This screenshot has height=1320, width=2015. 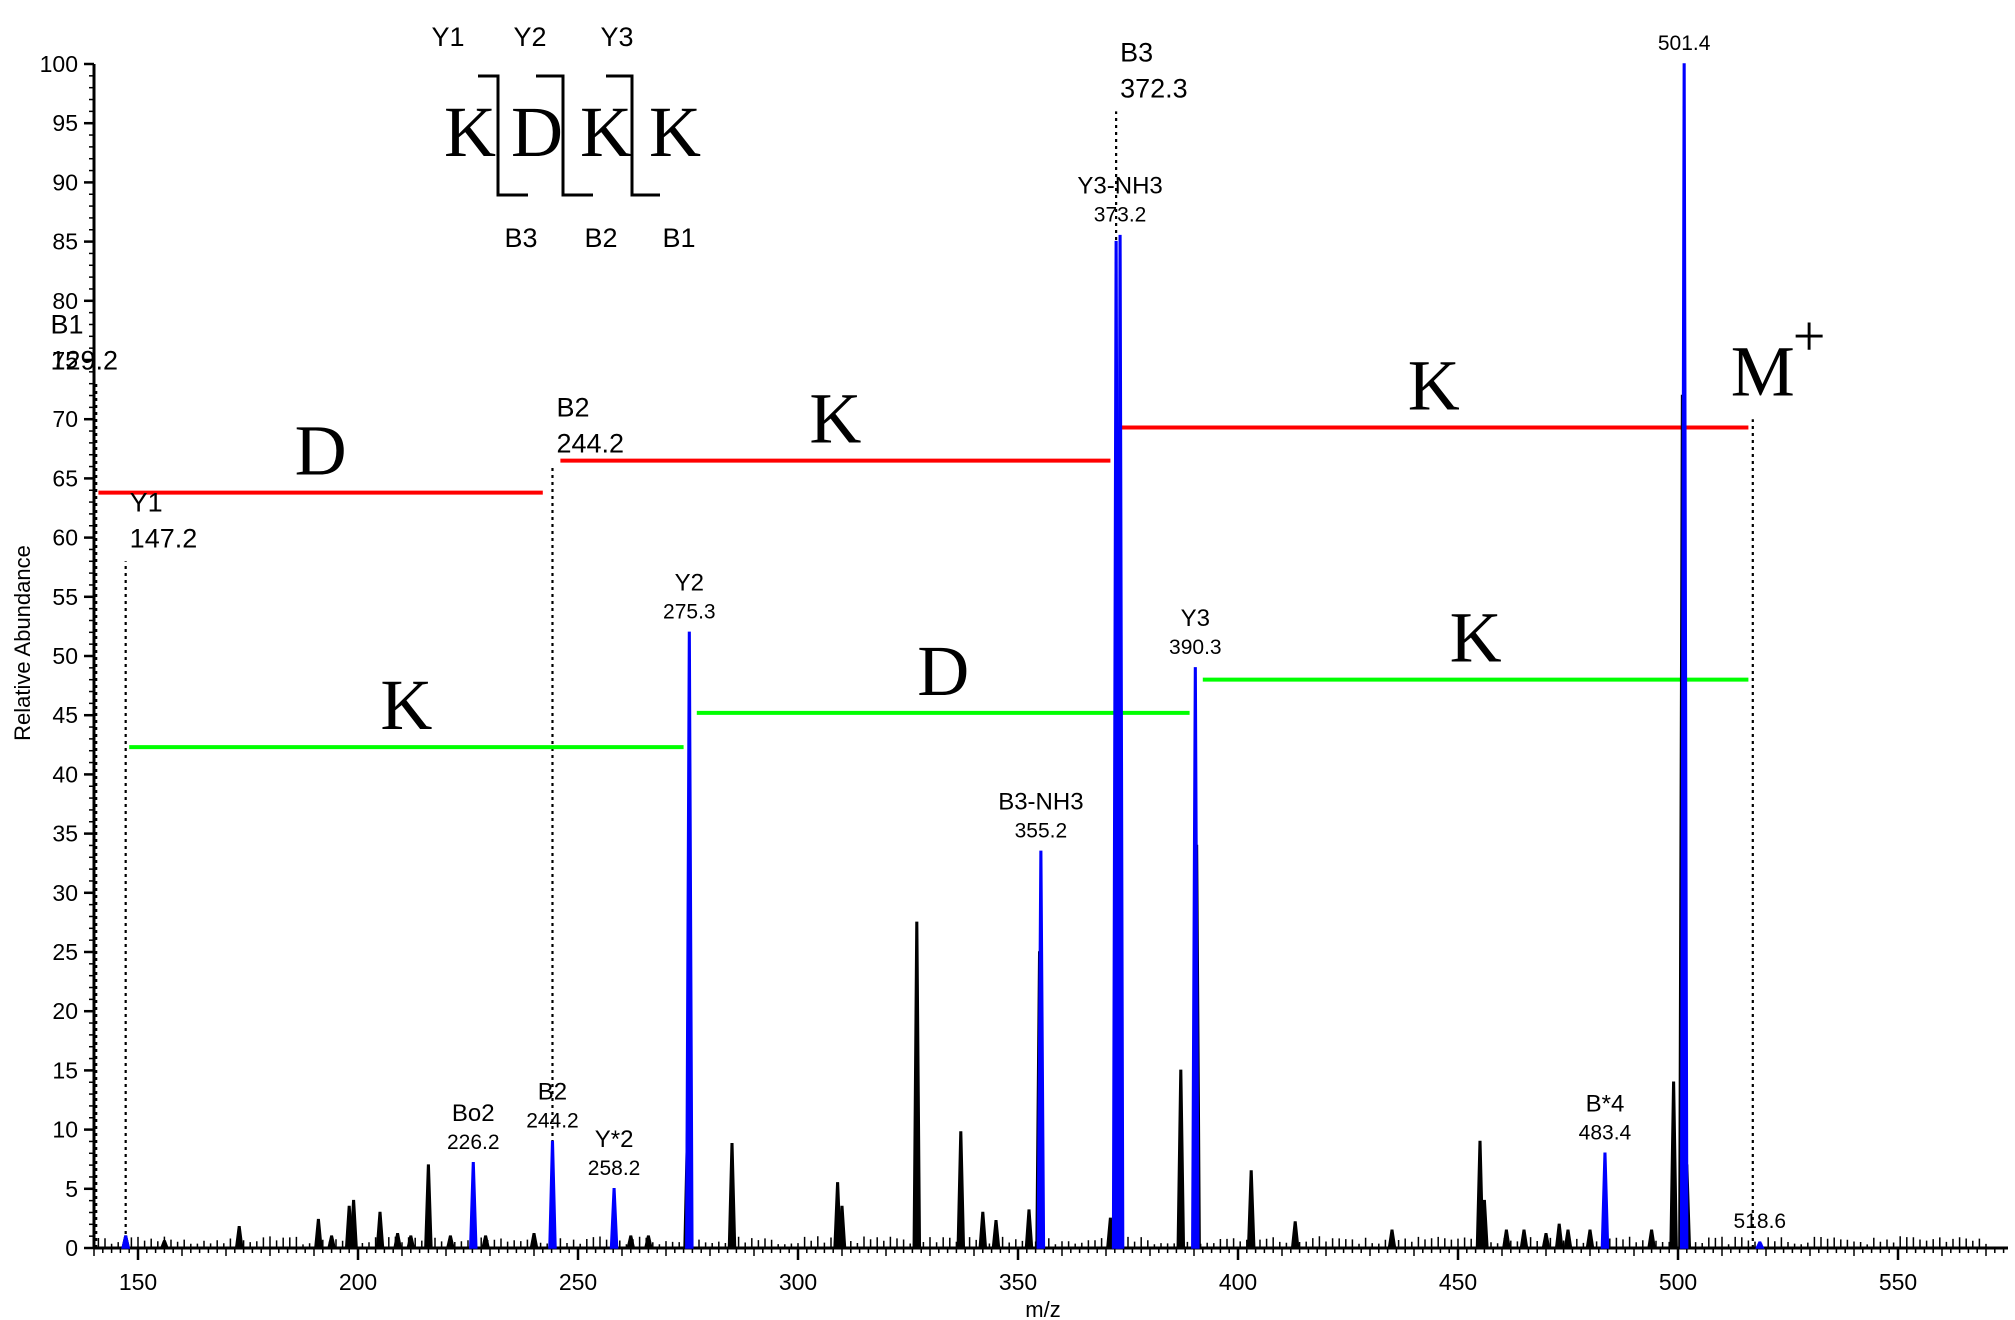 What do you see at coordinates (65, 834) in the screenshot?
I see `y-tick-label: 35` at bounding box center [65, 834].